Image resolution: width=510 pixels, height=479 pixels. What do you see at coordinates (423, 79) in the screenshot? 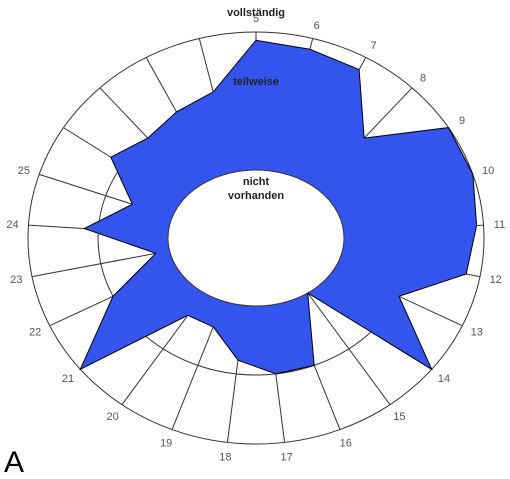
I see `spoke-label-8: 8` at bounding box center [423, 79].